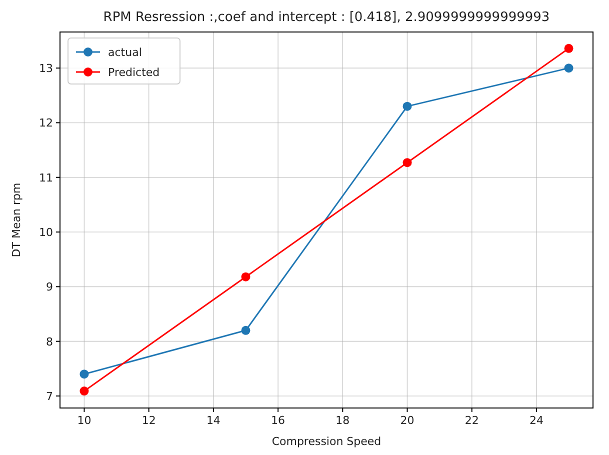 The image size is (609, 455). Describe the element at coordinates (213, 420) in the screenshot. I see `x-tick-label: 14` at that location.